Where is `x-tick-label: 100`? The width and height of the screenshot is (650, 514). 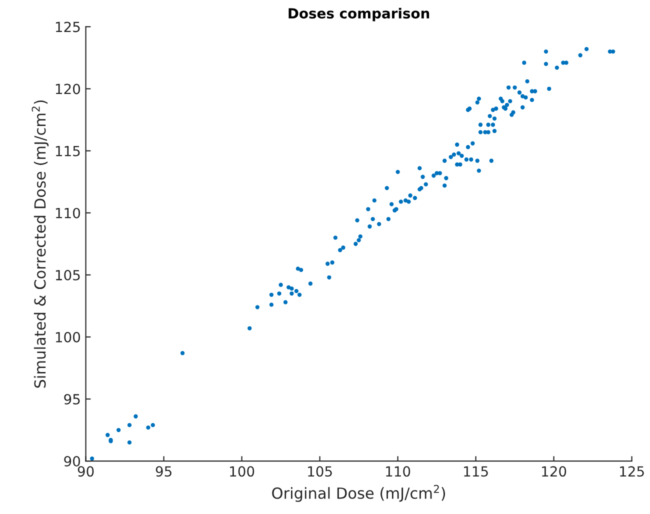 x-tick-label: 100 is located at coordinates (242, 471).